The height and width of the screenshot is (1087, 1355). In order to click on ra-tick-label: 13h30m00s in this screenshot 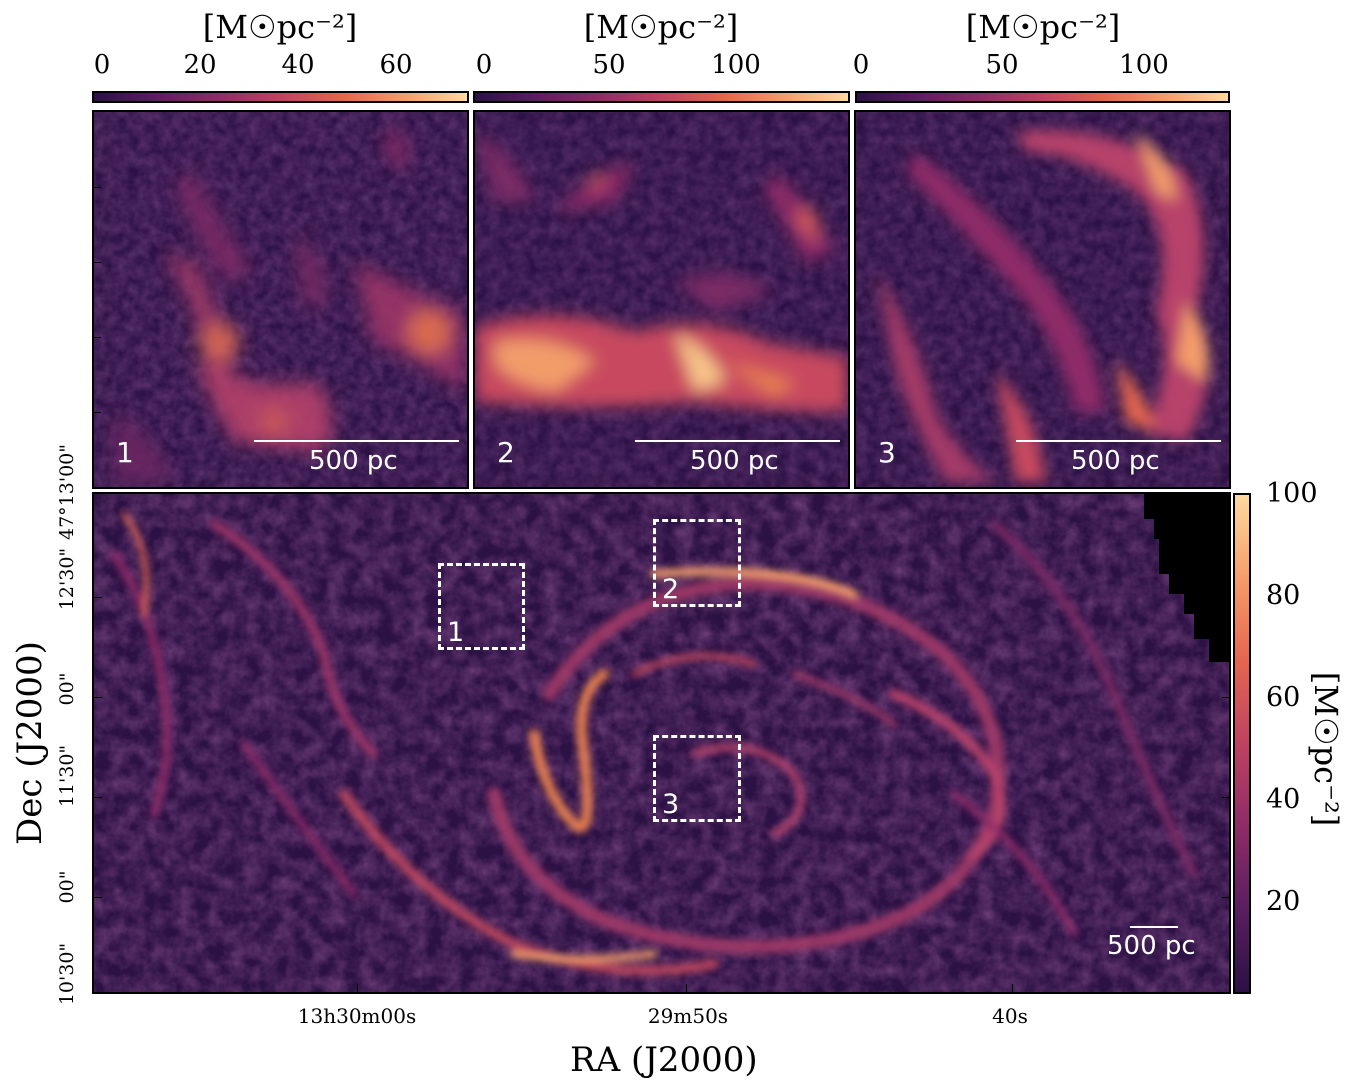, I will do `click(357, 1016)`.